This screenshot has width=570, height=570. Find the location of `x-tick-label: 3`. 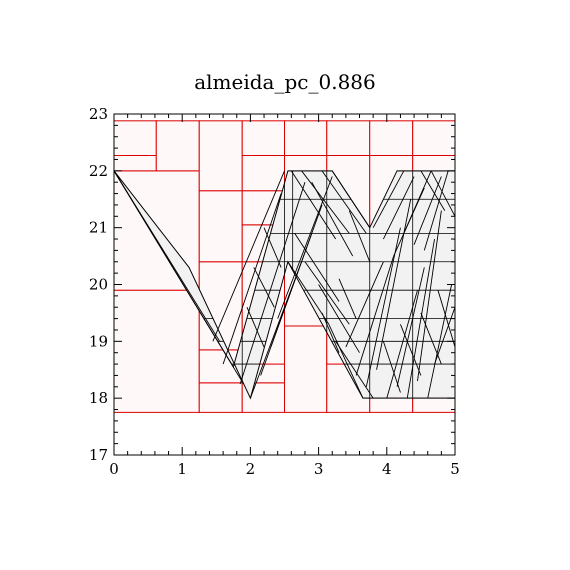

x-tick-label: 3 is located at coordinates (319, 469).